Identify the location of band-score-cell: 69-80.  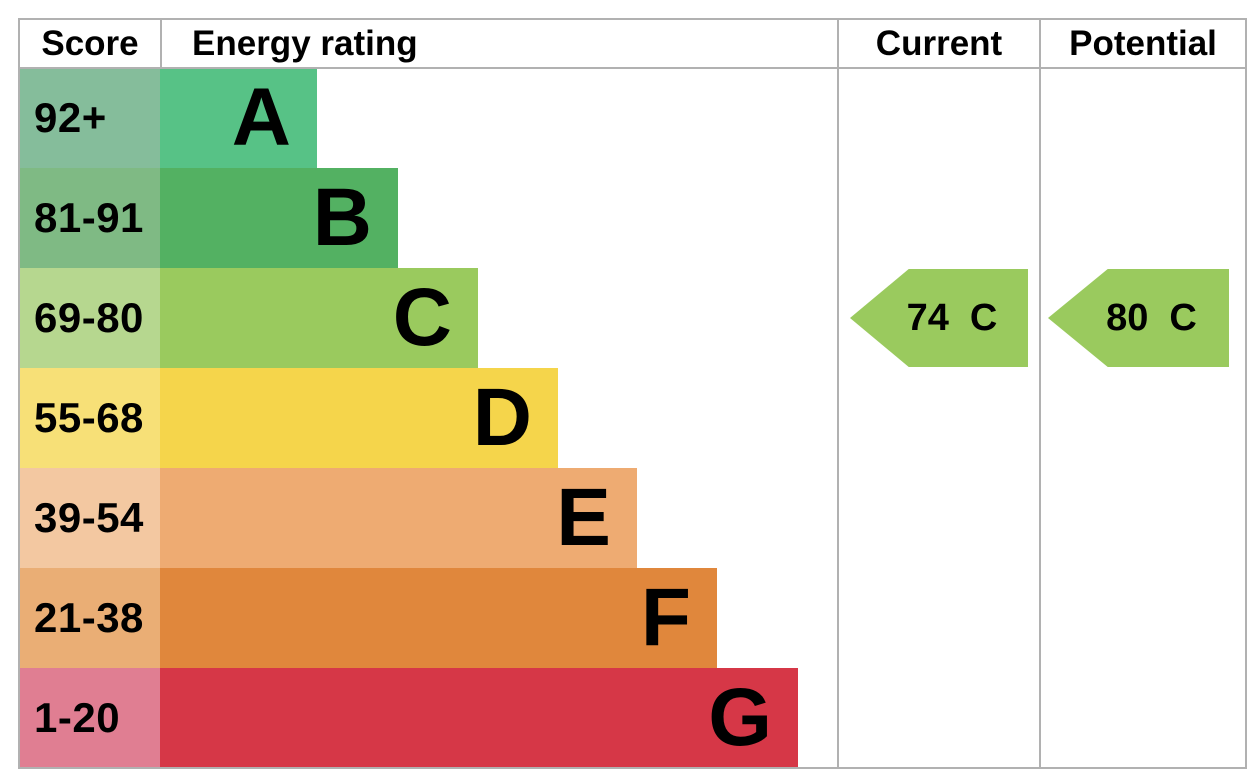
(90, 318).